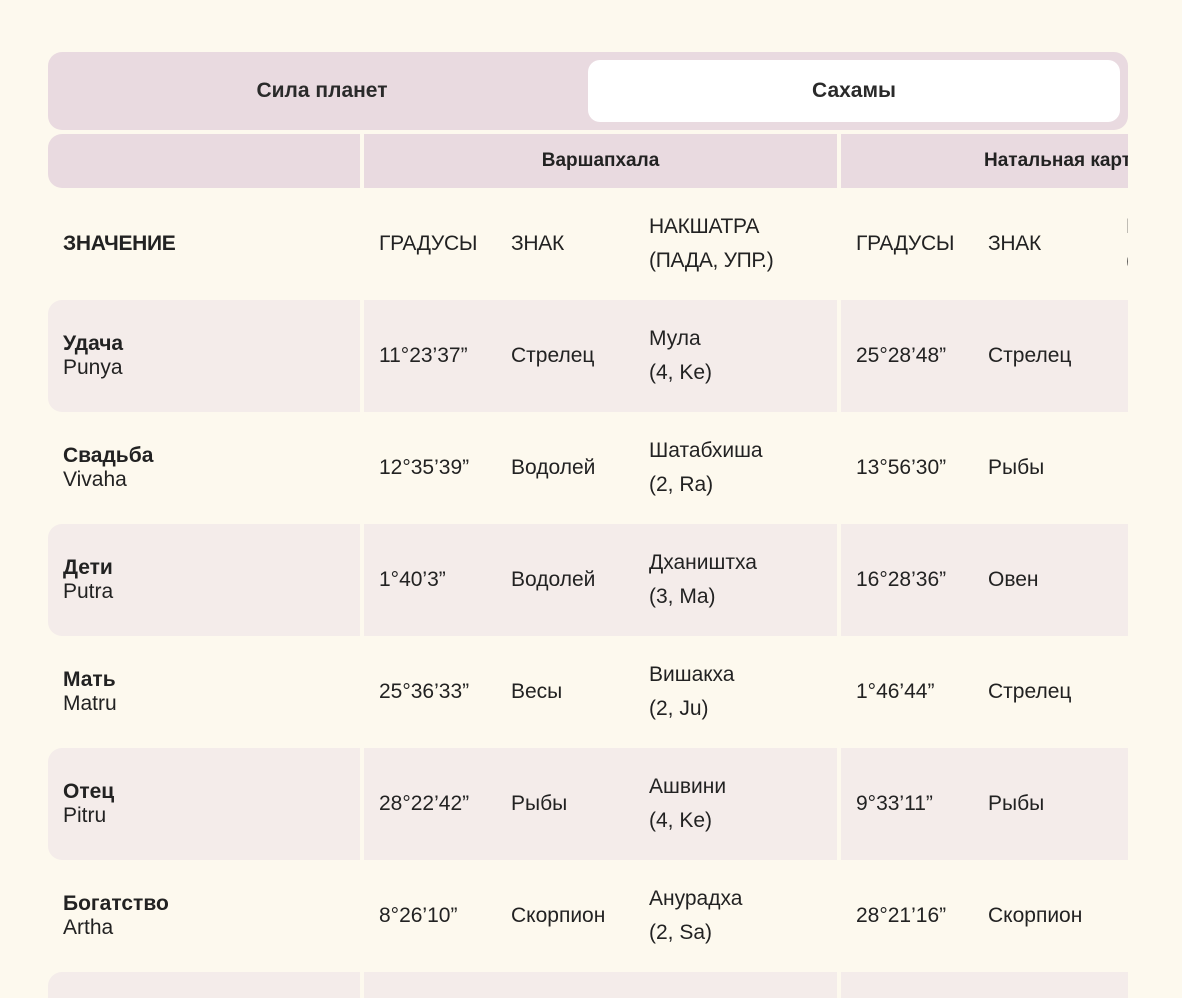  What do you see at coordinates (204, 692) in the screenshot?
I see `saham-name-cell: Мать Matru` at bounding box center [204, 692].